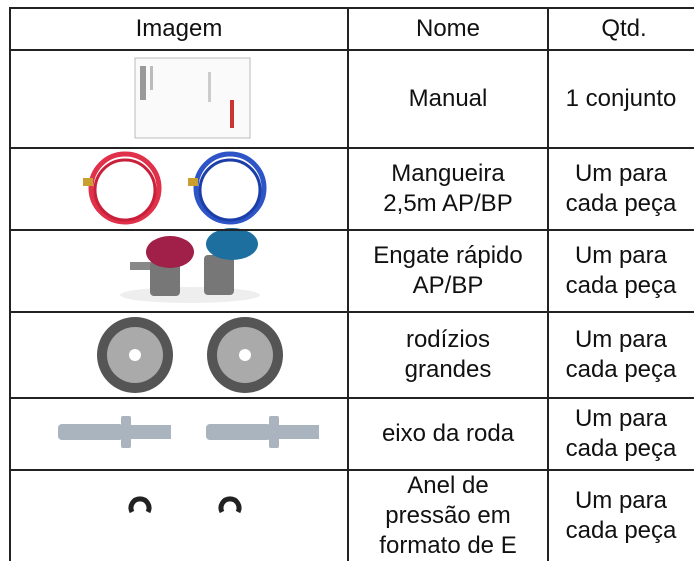  Describe the element at coordinates (188, 432) in the screenshot. I see `axles-image` at that location.